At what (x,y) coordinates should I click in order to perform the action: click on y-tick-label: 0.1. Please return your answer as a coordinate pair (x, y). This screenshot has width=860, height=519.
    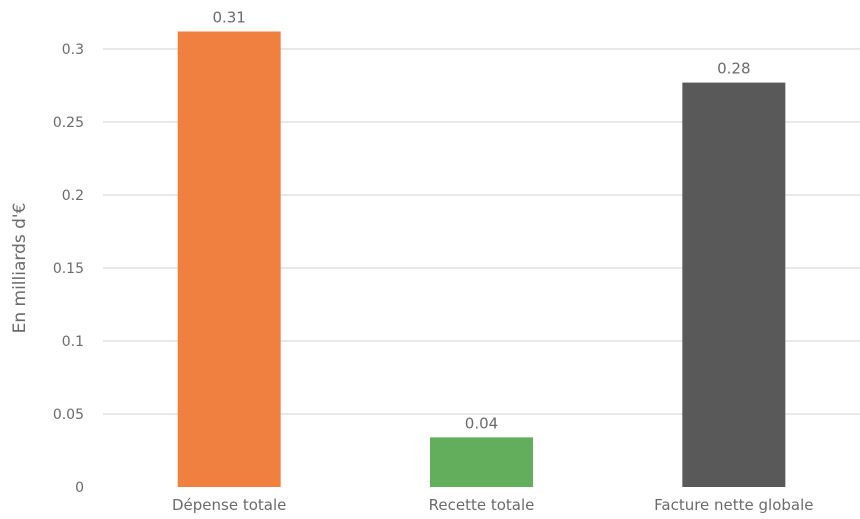
    Looking at the image, I should click on (73, 342).